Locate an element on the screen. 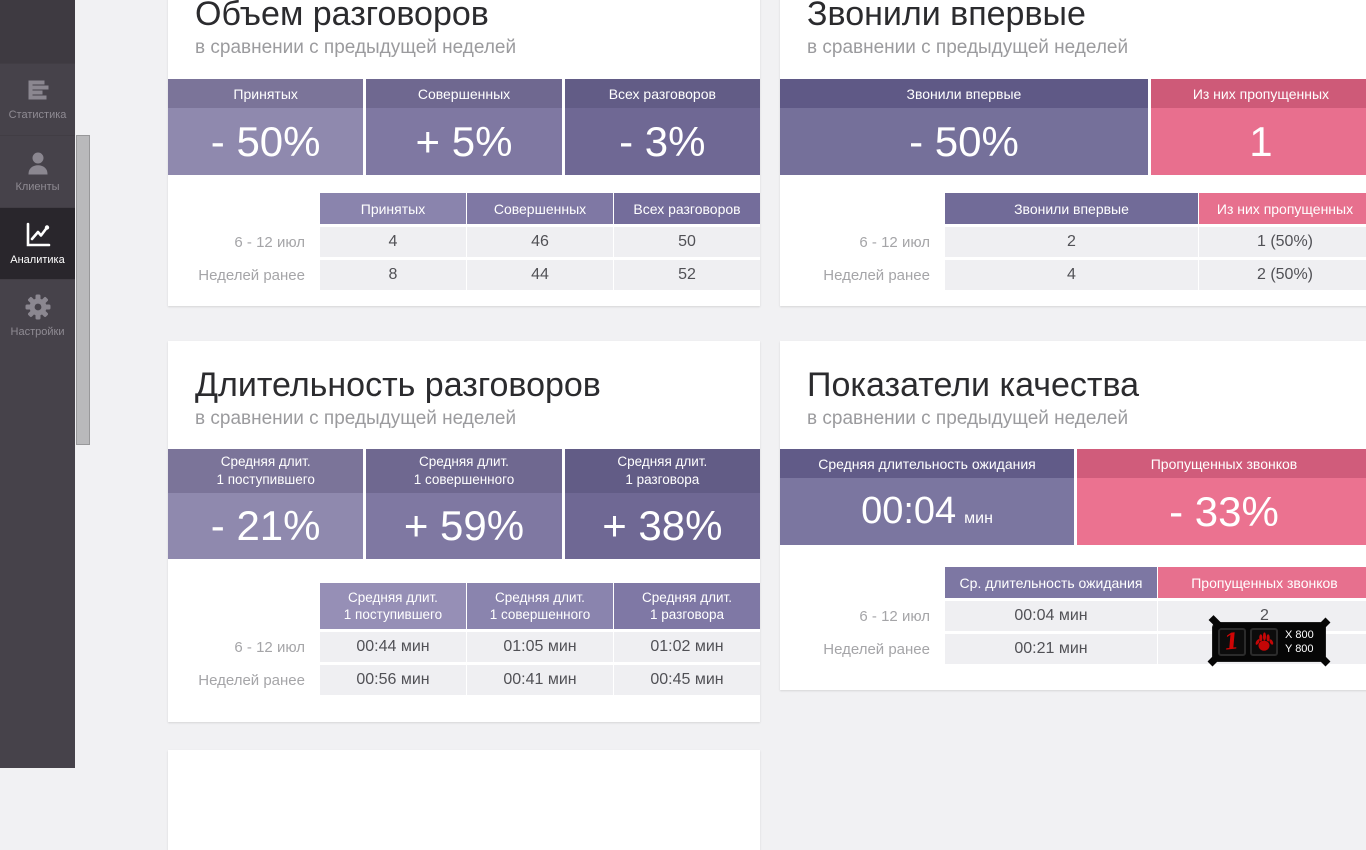  table-column-header: Средняя длит. 1 совершенного is located at coordinates (540, 606).